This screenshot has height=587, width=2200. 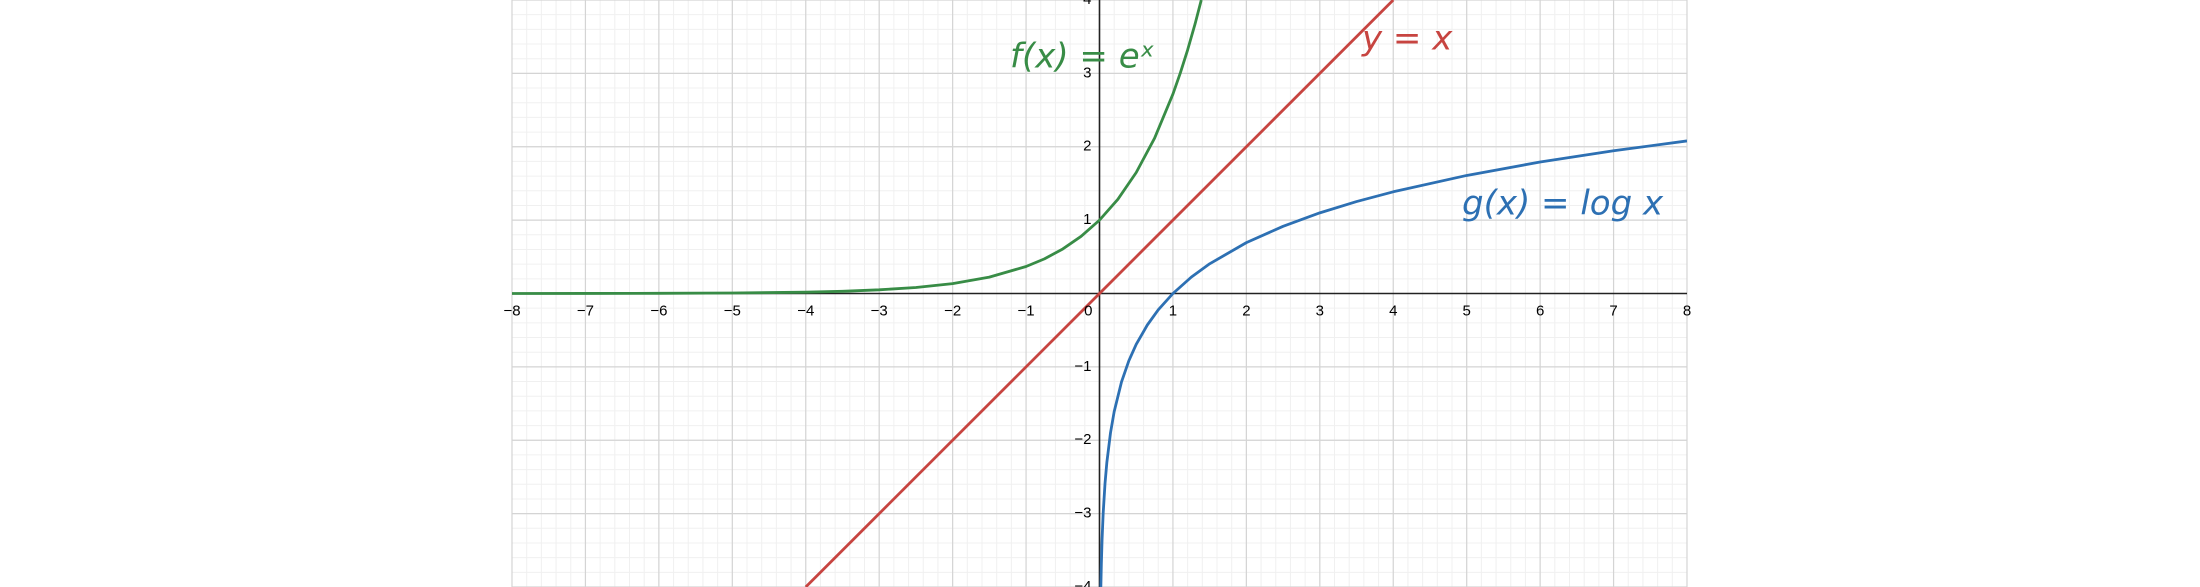 What do you see at coordinates (511, 310) in the screenshot?
I see `x-tick-label: −8` at bounding box center [511, 310].